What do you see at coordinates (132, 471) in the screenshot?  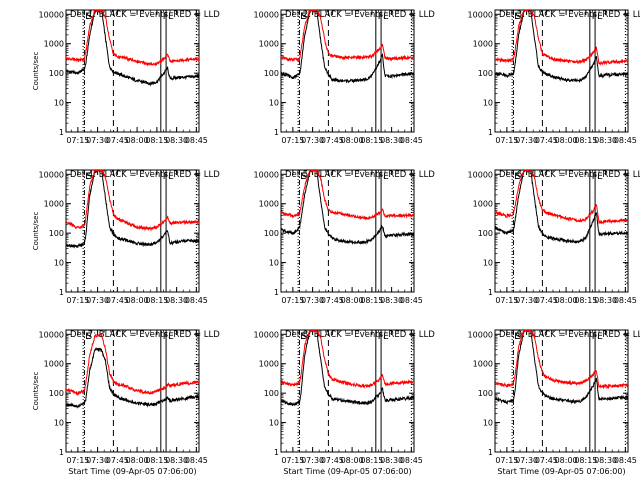 I see `x-axis-label: Start Time (09-Apr-05 07:06:00)` at bounding box center [132, 471].